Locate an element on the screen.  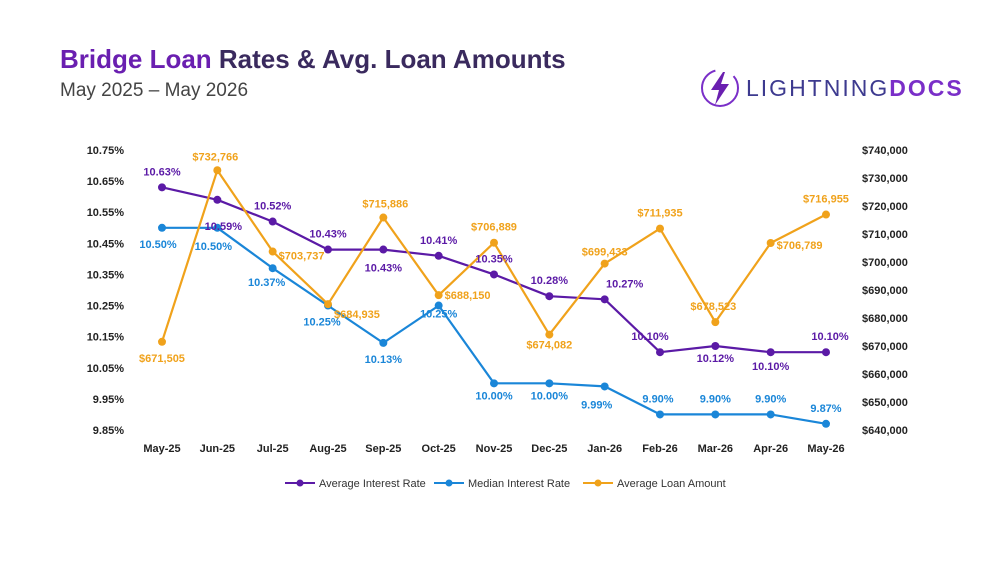
x-tick-label: Mar-26 is located at coordinates (715, 449).